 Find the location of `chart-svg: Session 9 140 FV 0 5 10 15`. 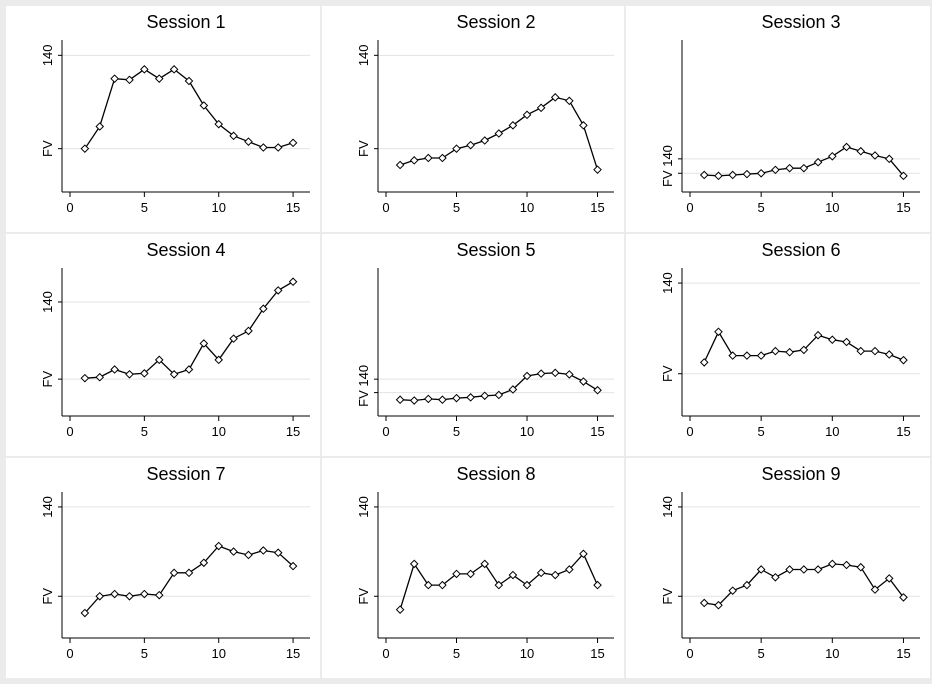

chart-svg: Session 9 140 FV 0 5 10 15 is located at coordinates (790, 562).